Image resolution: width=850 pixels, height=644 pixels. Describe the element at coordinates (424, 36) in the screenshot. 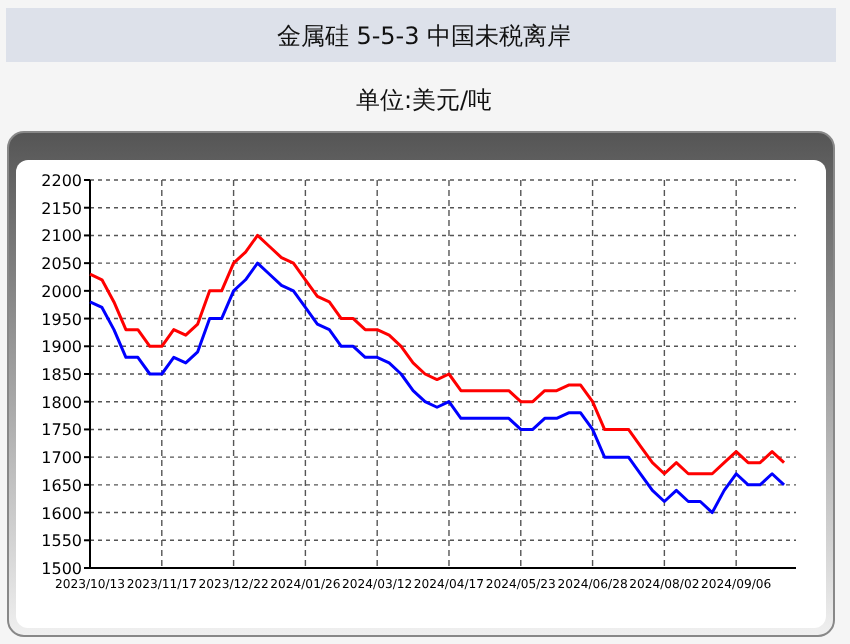

I see `chart-title: 金属硅 5-5-3 中国未税离岸` at that location.